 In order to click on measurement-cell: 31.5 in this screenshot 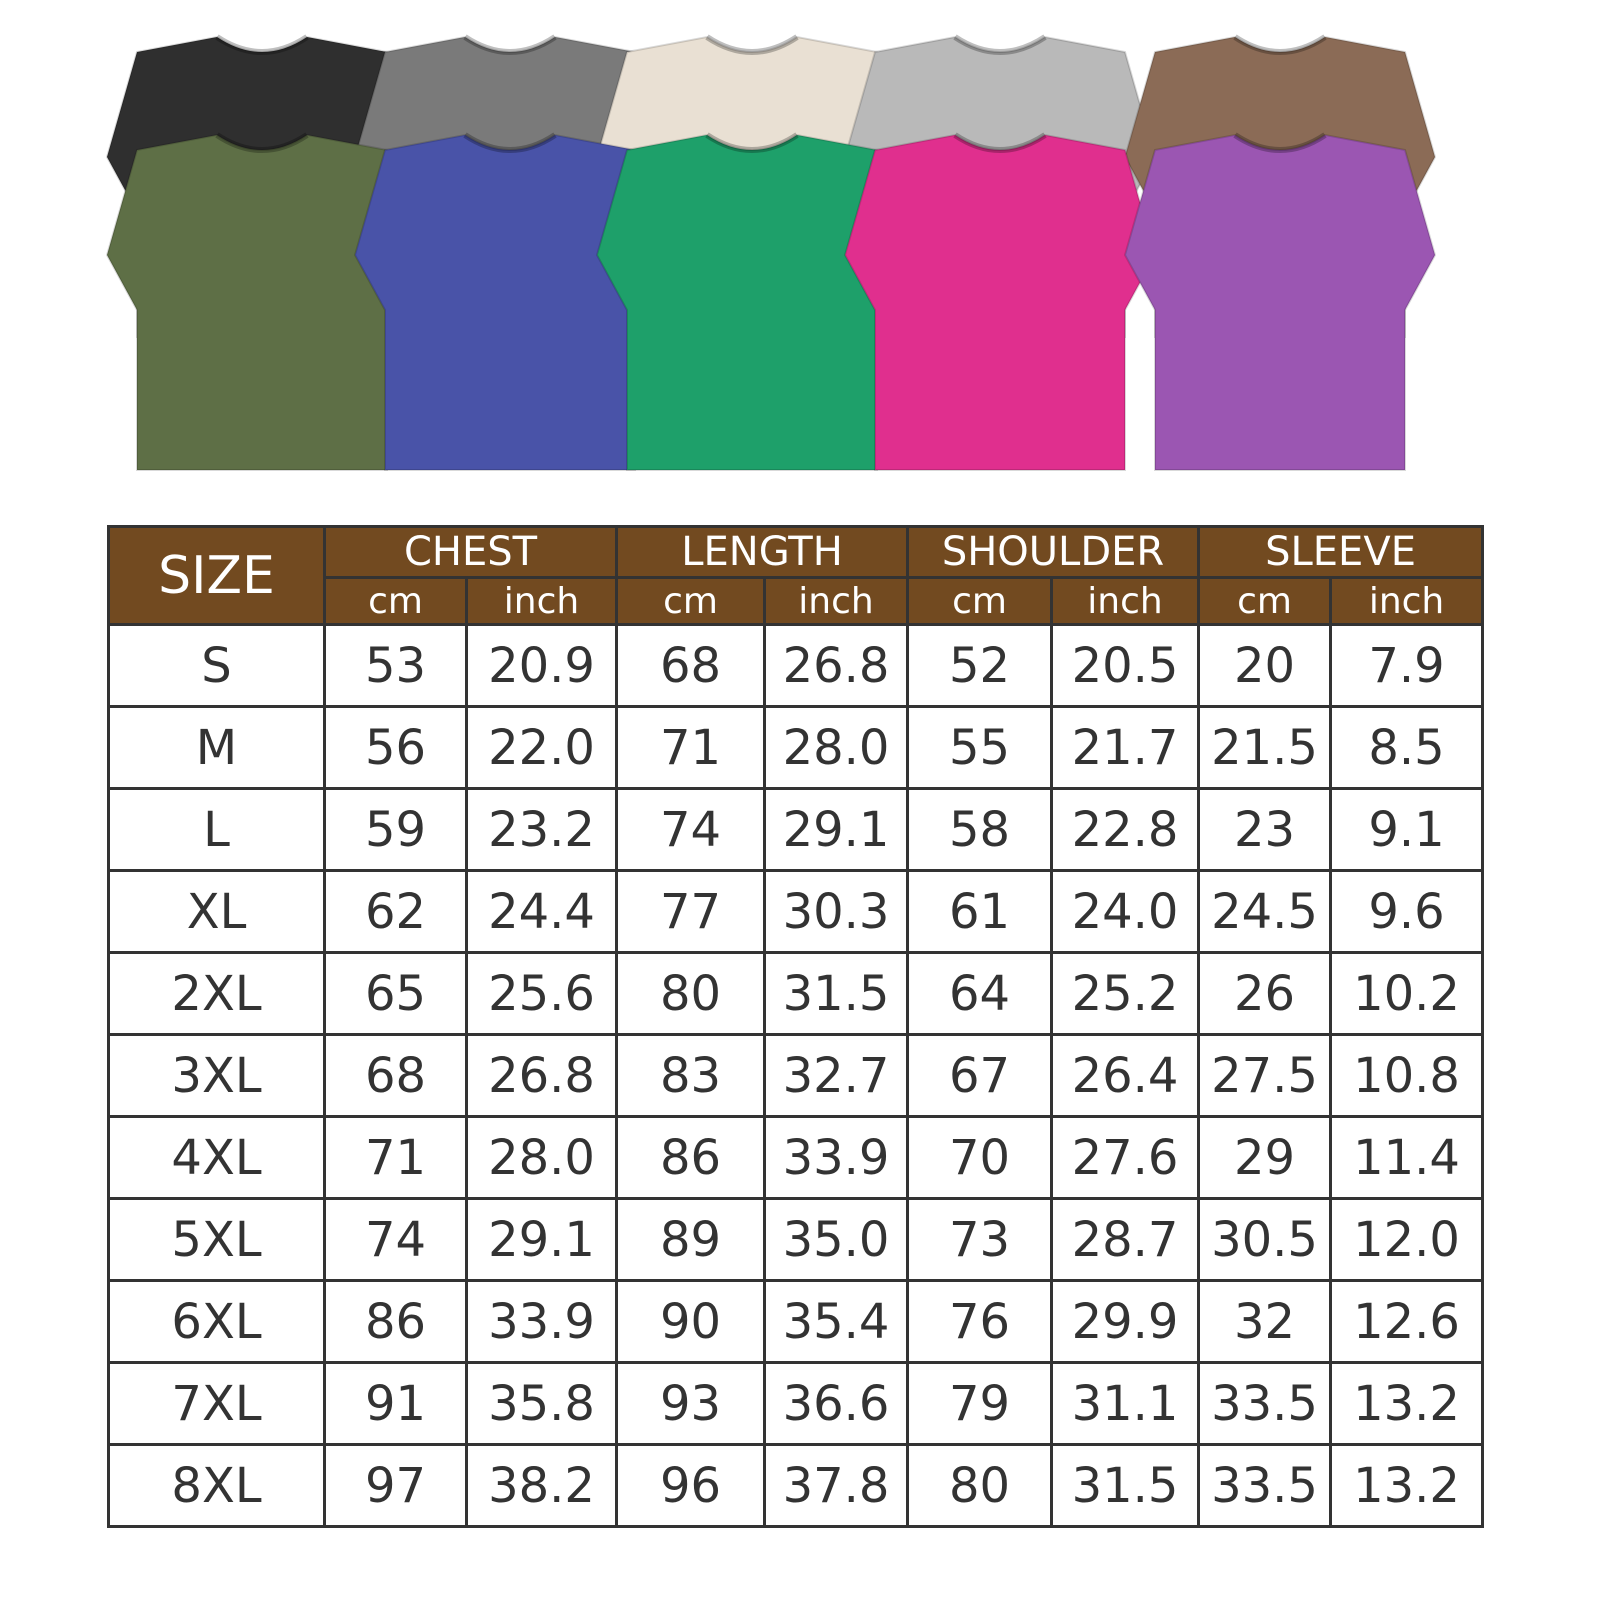, I will do `click(1125, 1485)`.